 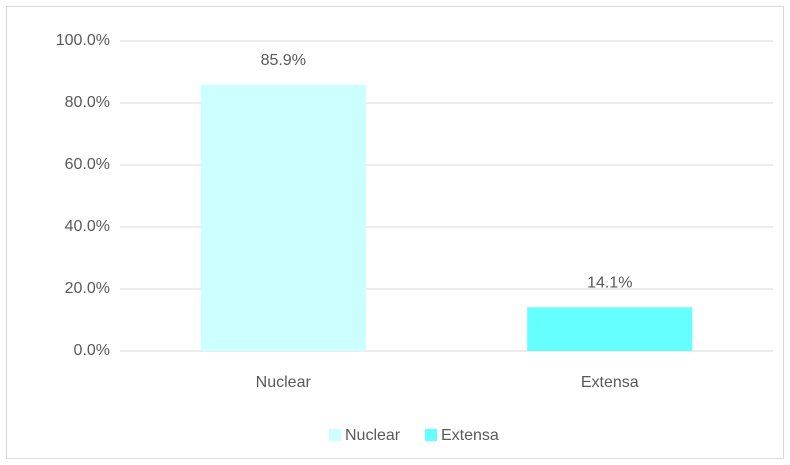 I want to click on y-tick-label: 100.0%, so click(x=83, y=40).